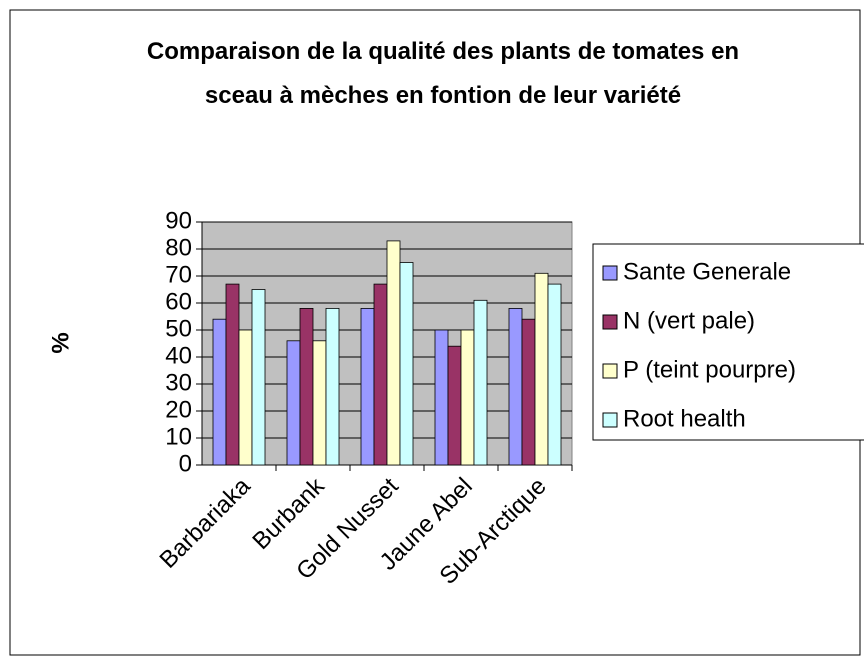 This screenshot has height=666, width=864. Describe the element at coordinates (709, 369) in the screenshot. I see `legend-label: P (teint pourpre)` at that location.